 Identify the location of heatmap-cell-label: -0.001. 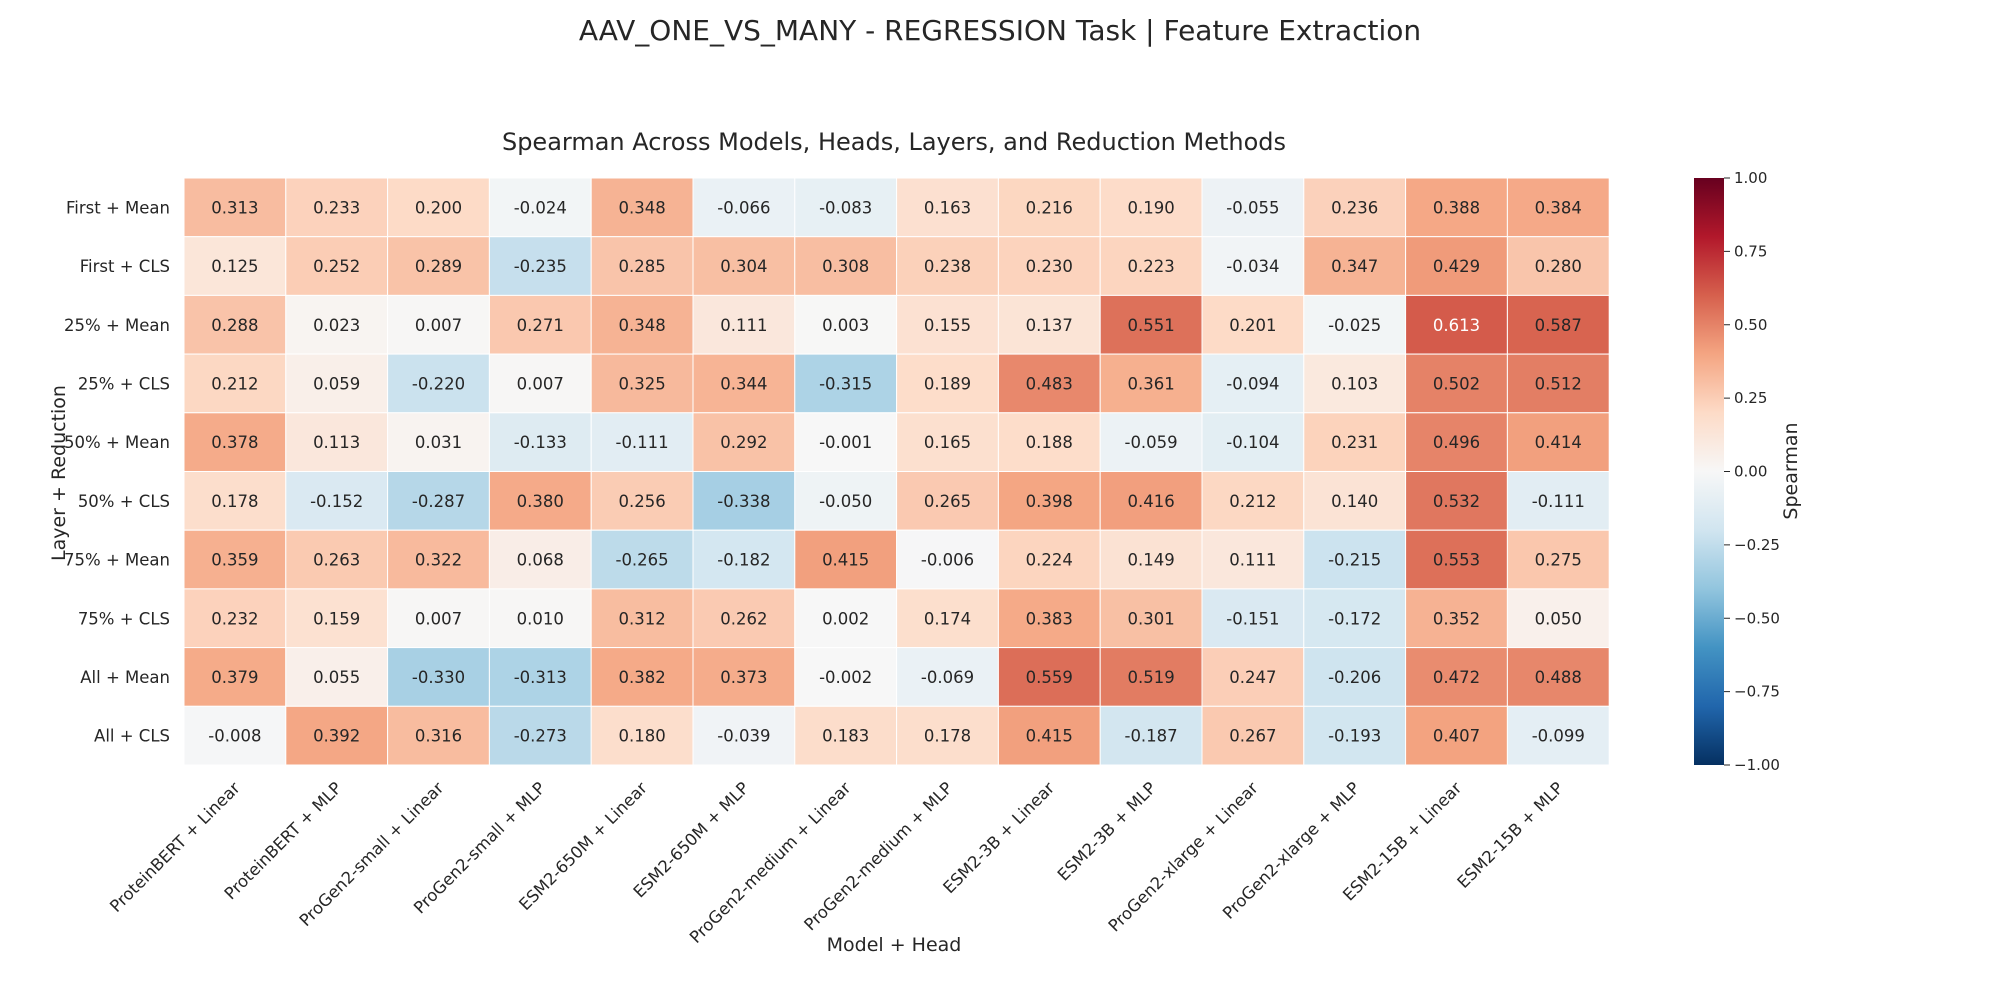
(845, 442).